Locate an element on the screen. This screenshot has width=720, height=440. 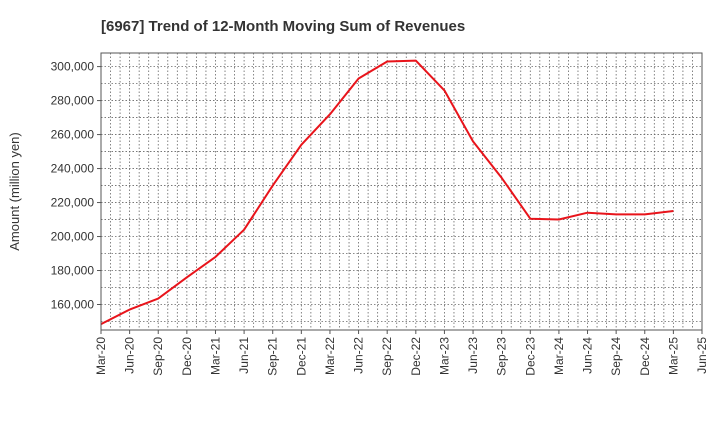
y-tick-label: 160,000 is located at coordinates (73, 305).